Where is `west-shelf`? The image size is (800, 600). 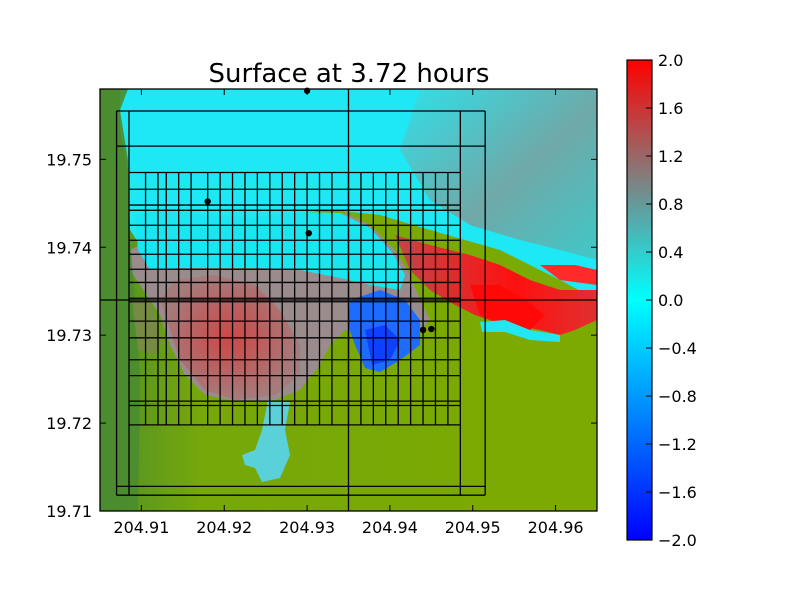 west-shelf is located at coordinates (147, 327).